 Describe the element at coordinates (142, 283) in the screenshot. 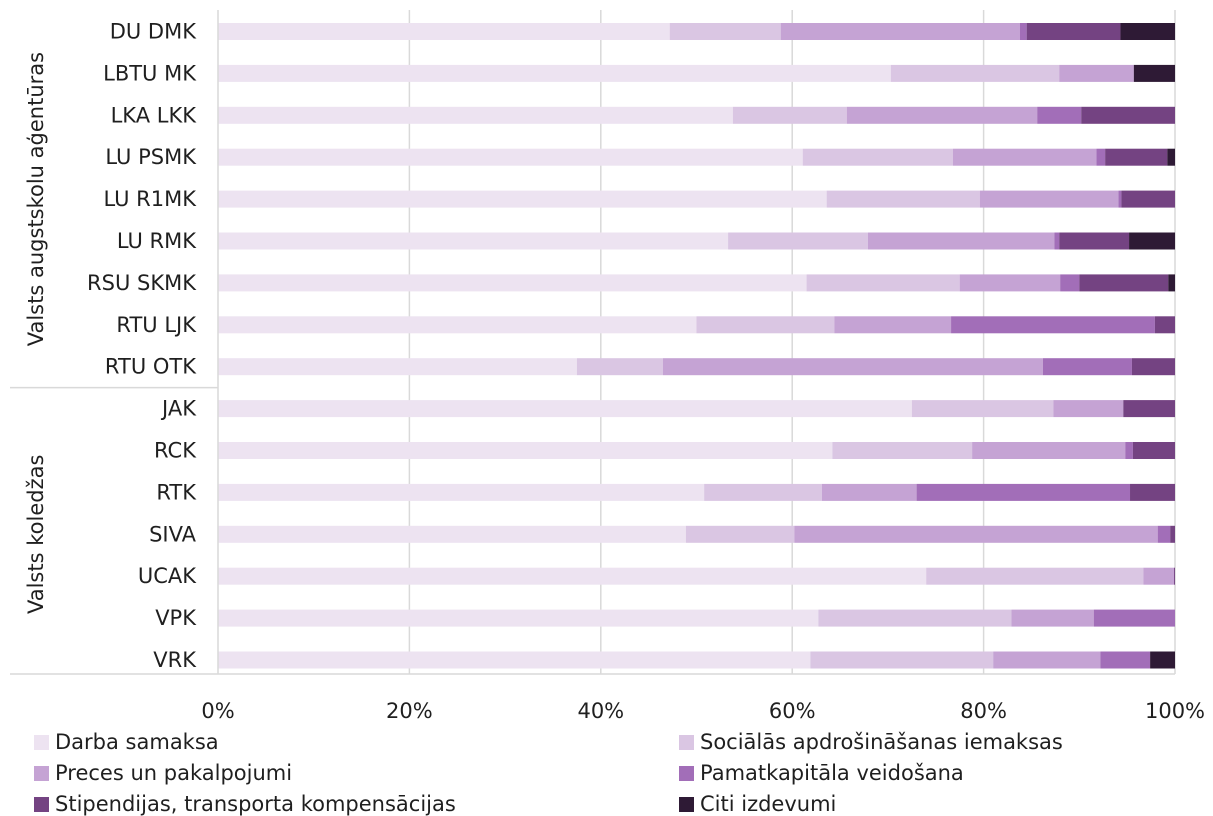

I see `category-label: RSU SKMK` at that location.